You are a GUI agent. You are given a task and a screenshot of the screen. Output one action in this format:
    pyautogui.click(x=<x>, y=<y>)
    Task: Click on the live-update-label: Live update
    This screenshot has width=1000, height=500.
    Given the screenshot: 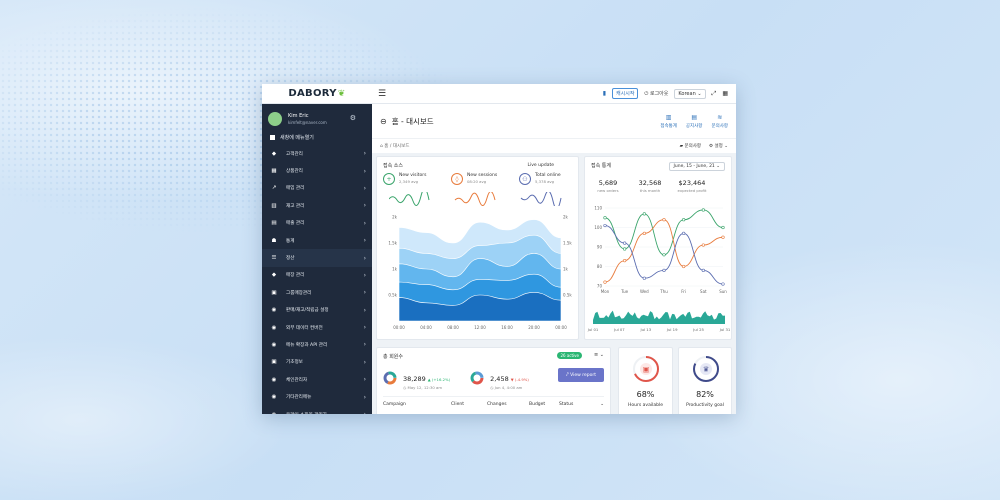 What is the action you would take?
    pyautogui.click(x=540, y=165)
    